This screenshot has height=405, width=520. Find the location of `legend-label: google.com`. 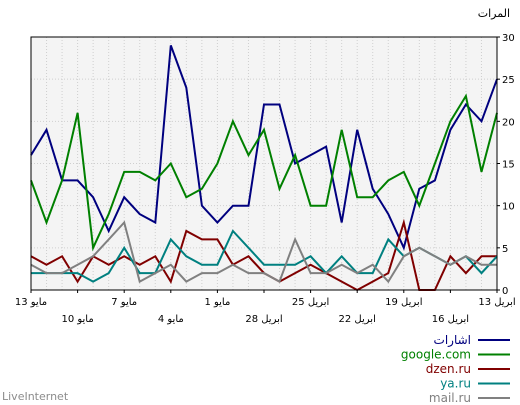

legend-label: google.com is located at coordinates (436, 355).